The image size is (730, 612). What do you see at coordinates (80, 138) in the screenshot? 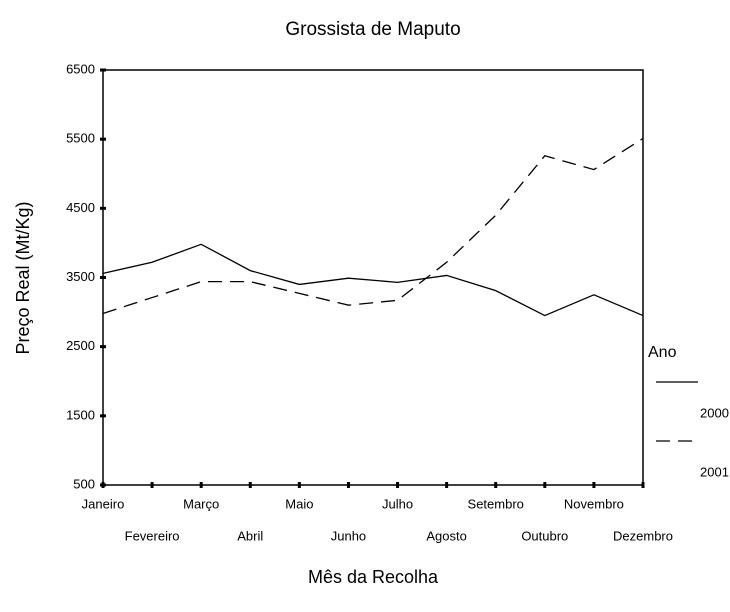
I see `y-tick-label: 5500` at bounding box center [80, 138].